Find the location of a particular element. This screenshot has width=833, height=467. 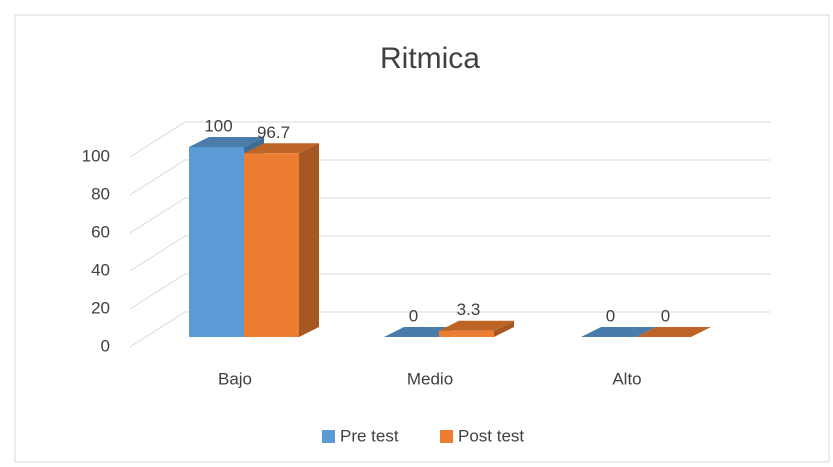

chart-title: Ritmica is located at coordinates (430, 58).